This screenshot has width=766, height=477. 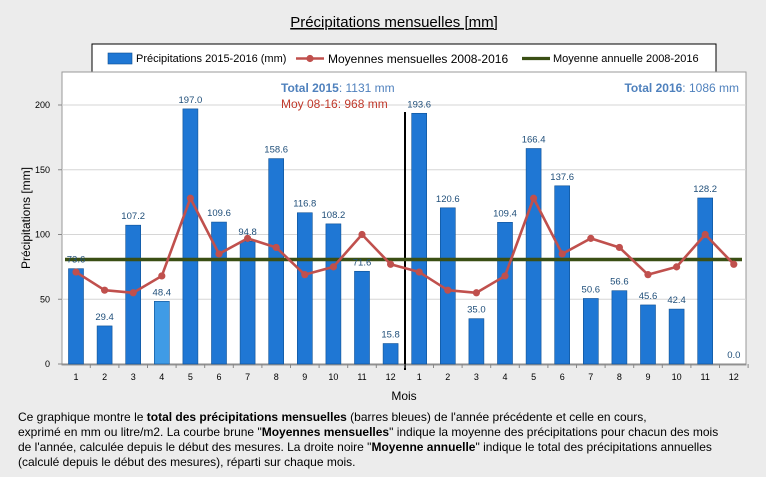 I want to click on x-tick-label: 8, so click(x=276, y=377).